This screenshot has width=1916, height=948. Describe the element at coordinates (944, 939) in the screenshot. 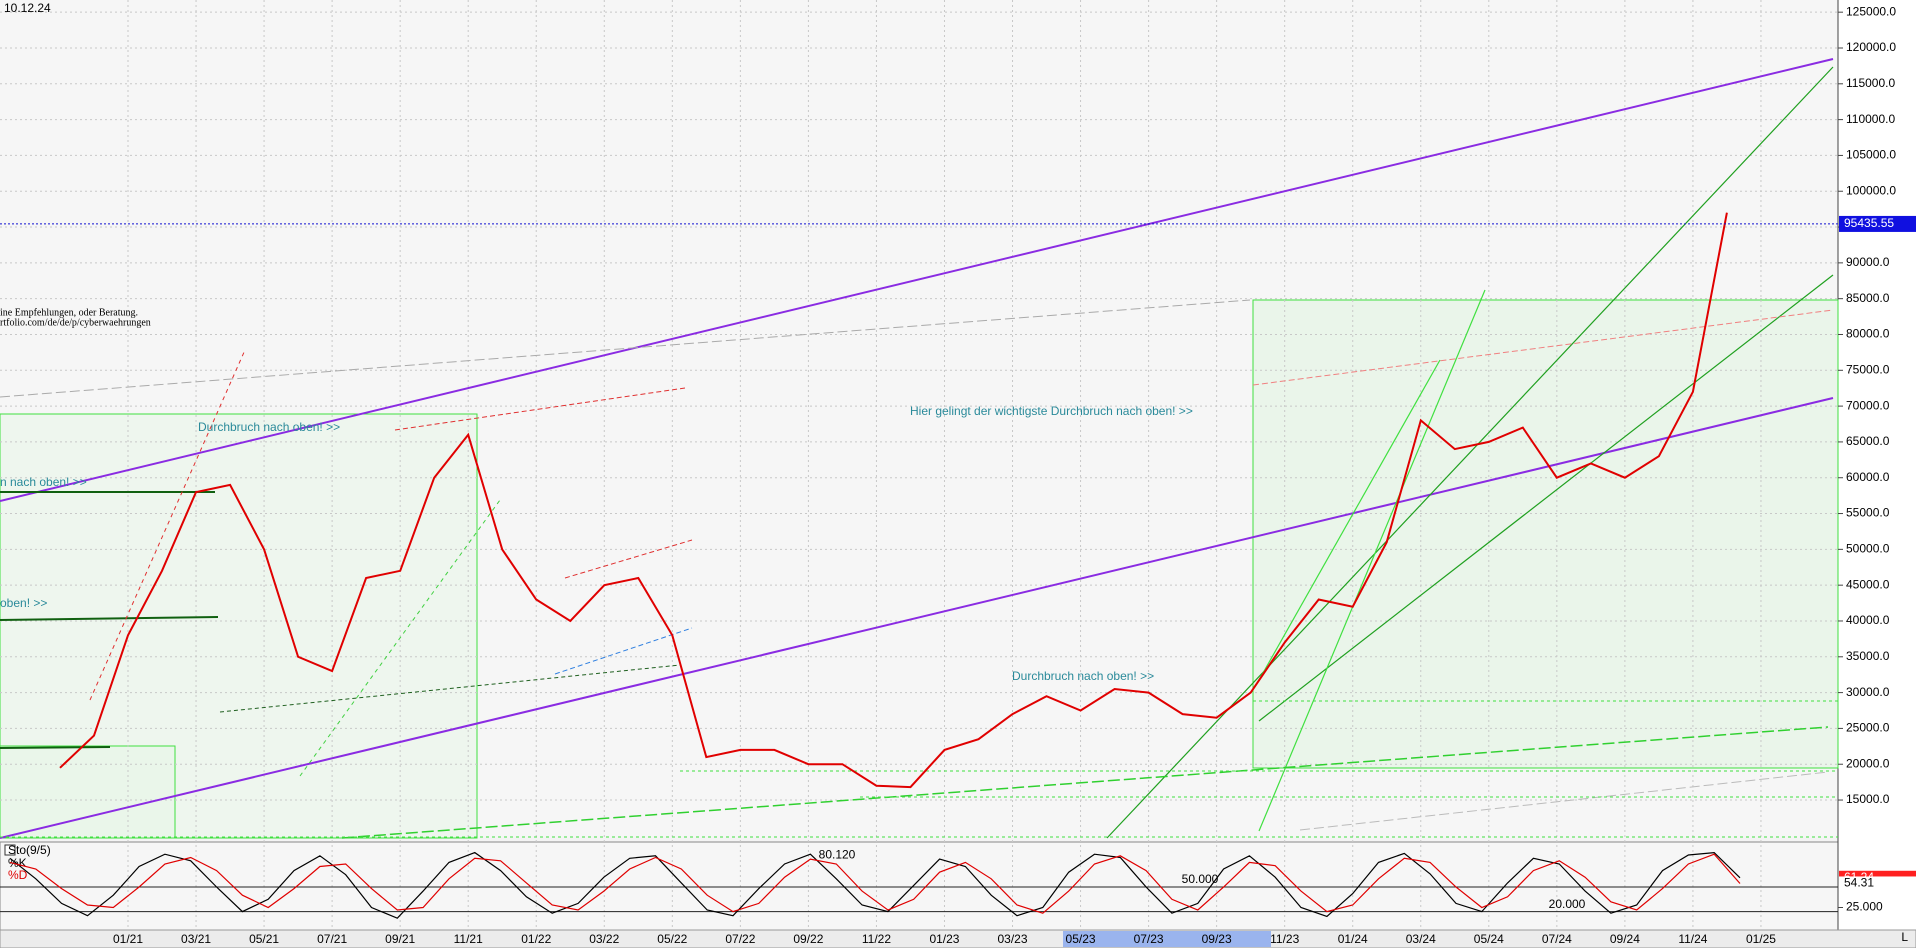

I see `x-tick-label: 01/23` at that location.